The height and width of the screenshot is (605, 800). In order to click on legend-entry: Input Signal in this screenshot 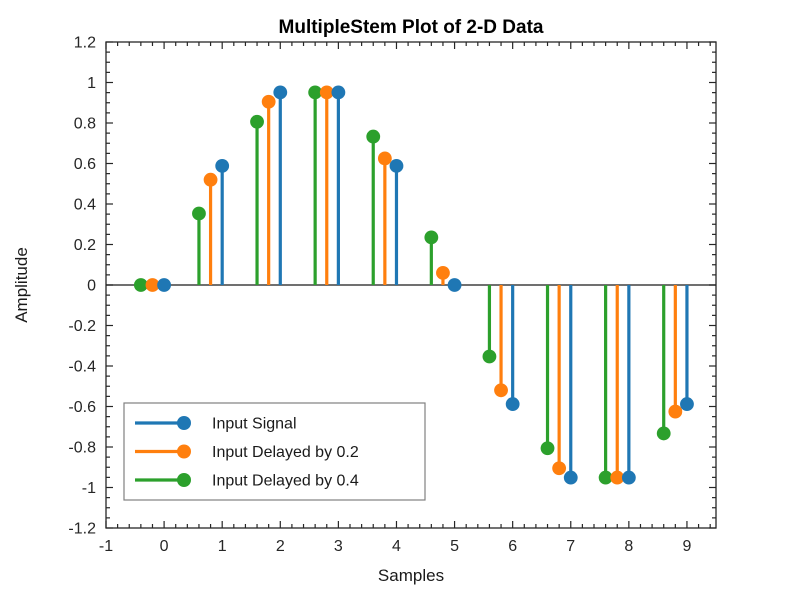, I will do `click(216, 424)`.